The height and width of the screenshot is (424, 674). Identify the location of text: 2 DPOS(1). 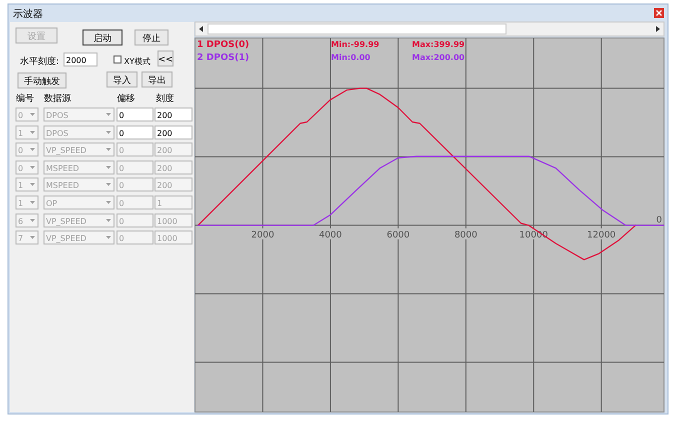
(223, 58).